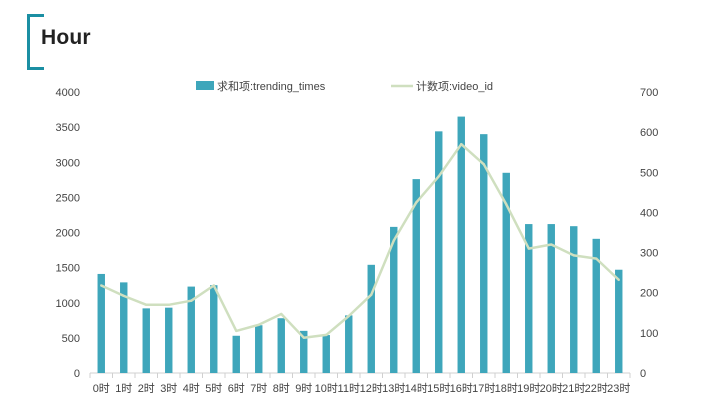 This screenshot has width=720, height=405. What do you see at coordinates (68, 269) in the screenshot?
I see `left-y-tick-label: 1500` at bounding box center [68, 269].